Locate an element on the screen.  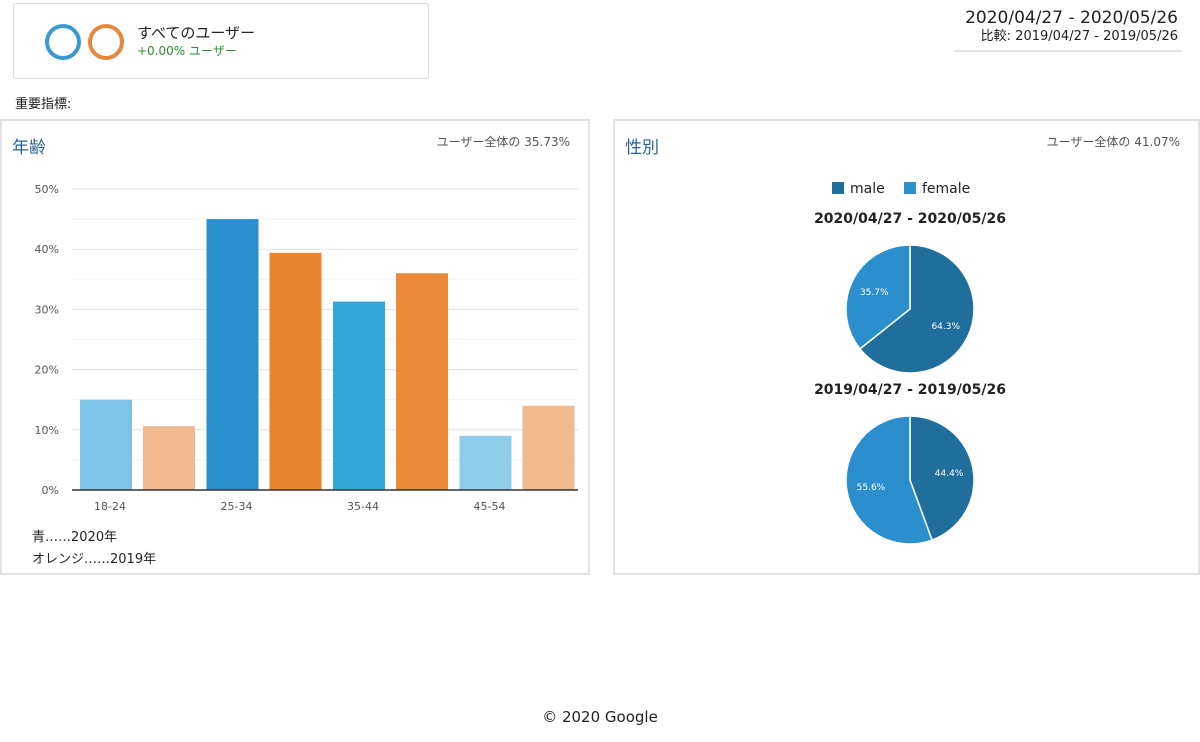
segment-card: すべてのユーザー +0.00% ユーザー is located at coordinates (221, 41).